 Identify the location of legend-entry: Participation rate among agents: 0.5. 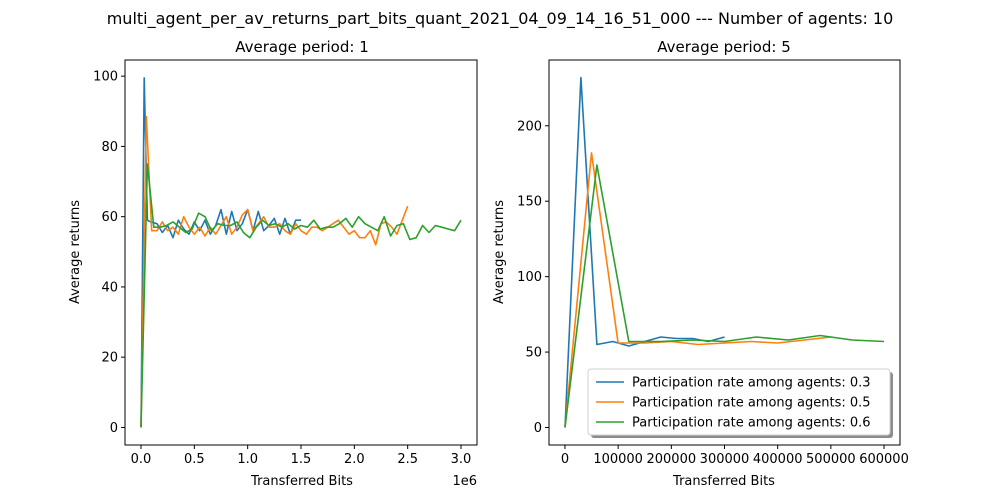
(751, 403).